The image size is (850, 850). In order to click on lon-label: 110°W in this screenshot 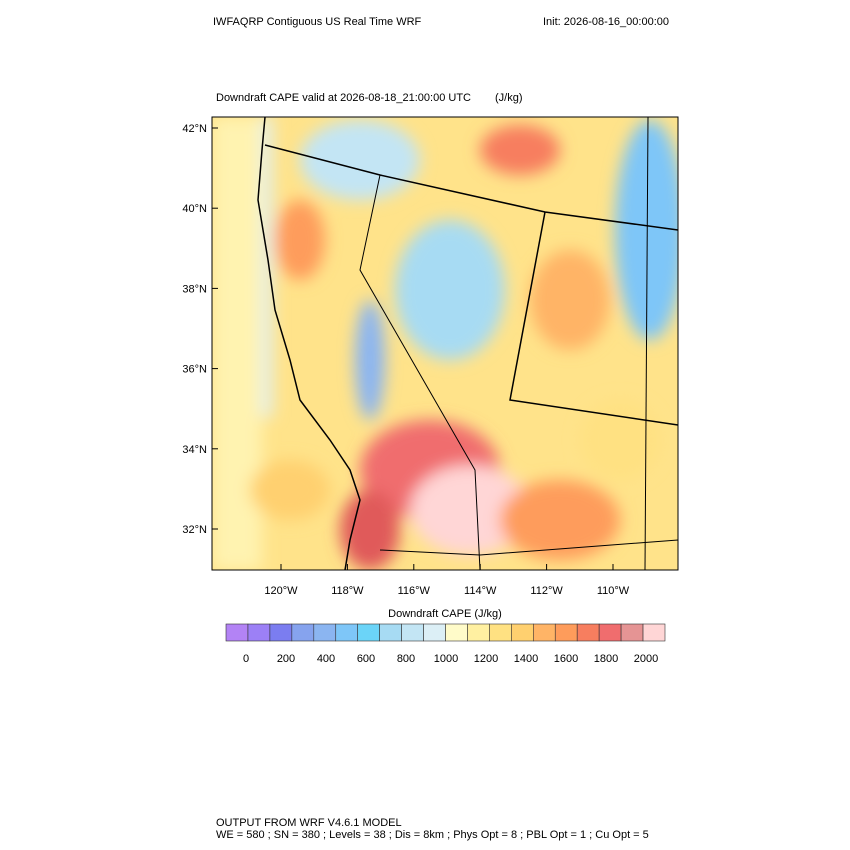, I will do `click(613, 591)`.